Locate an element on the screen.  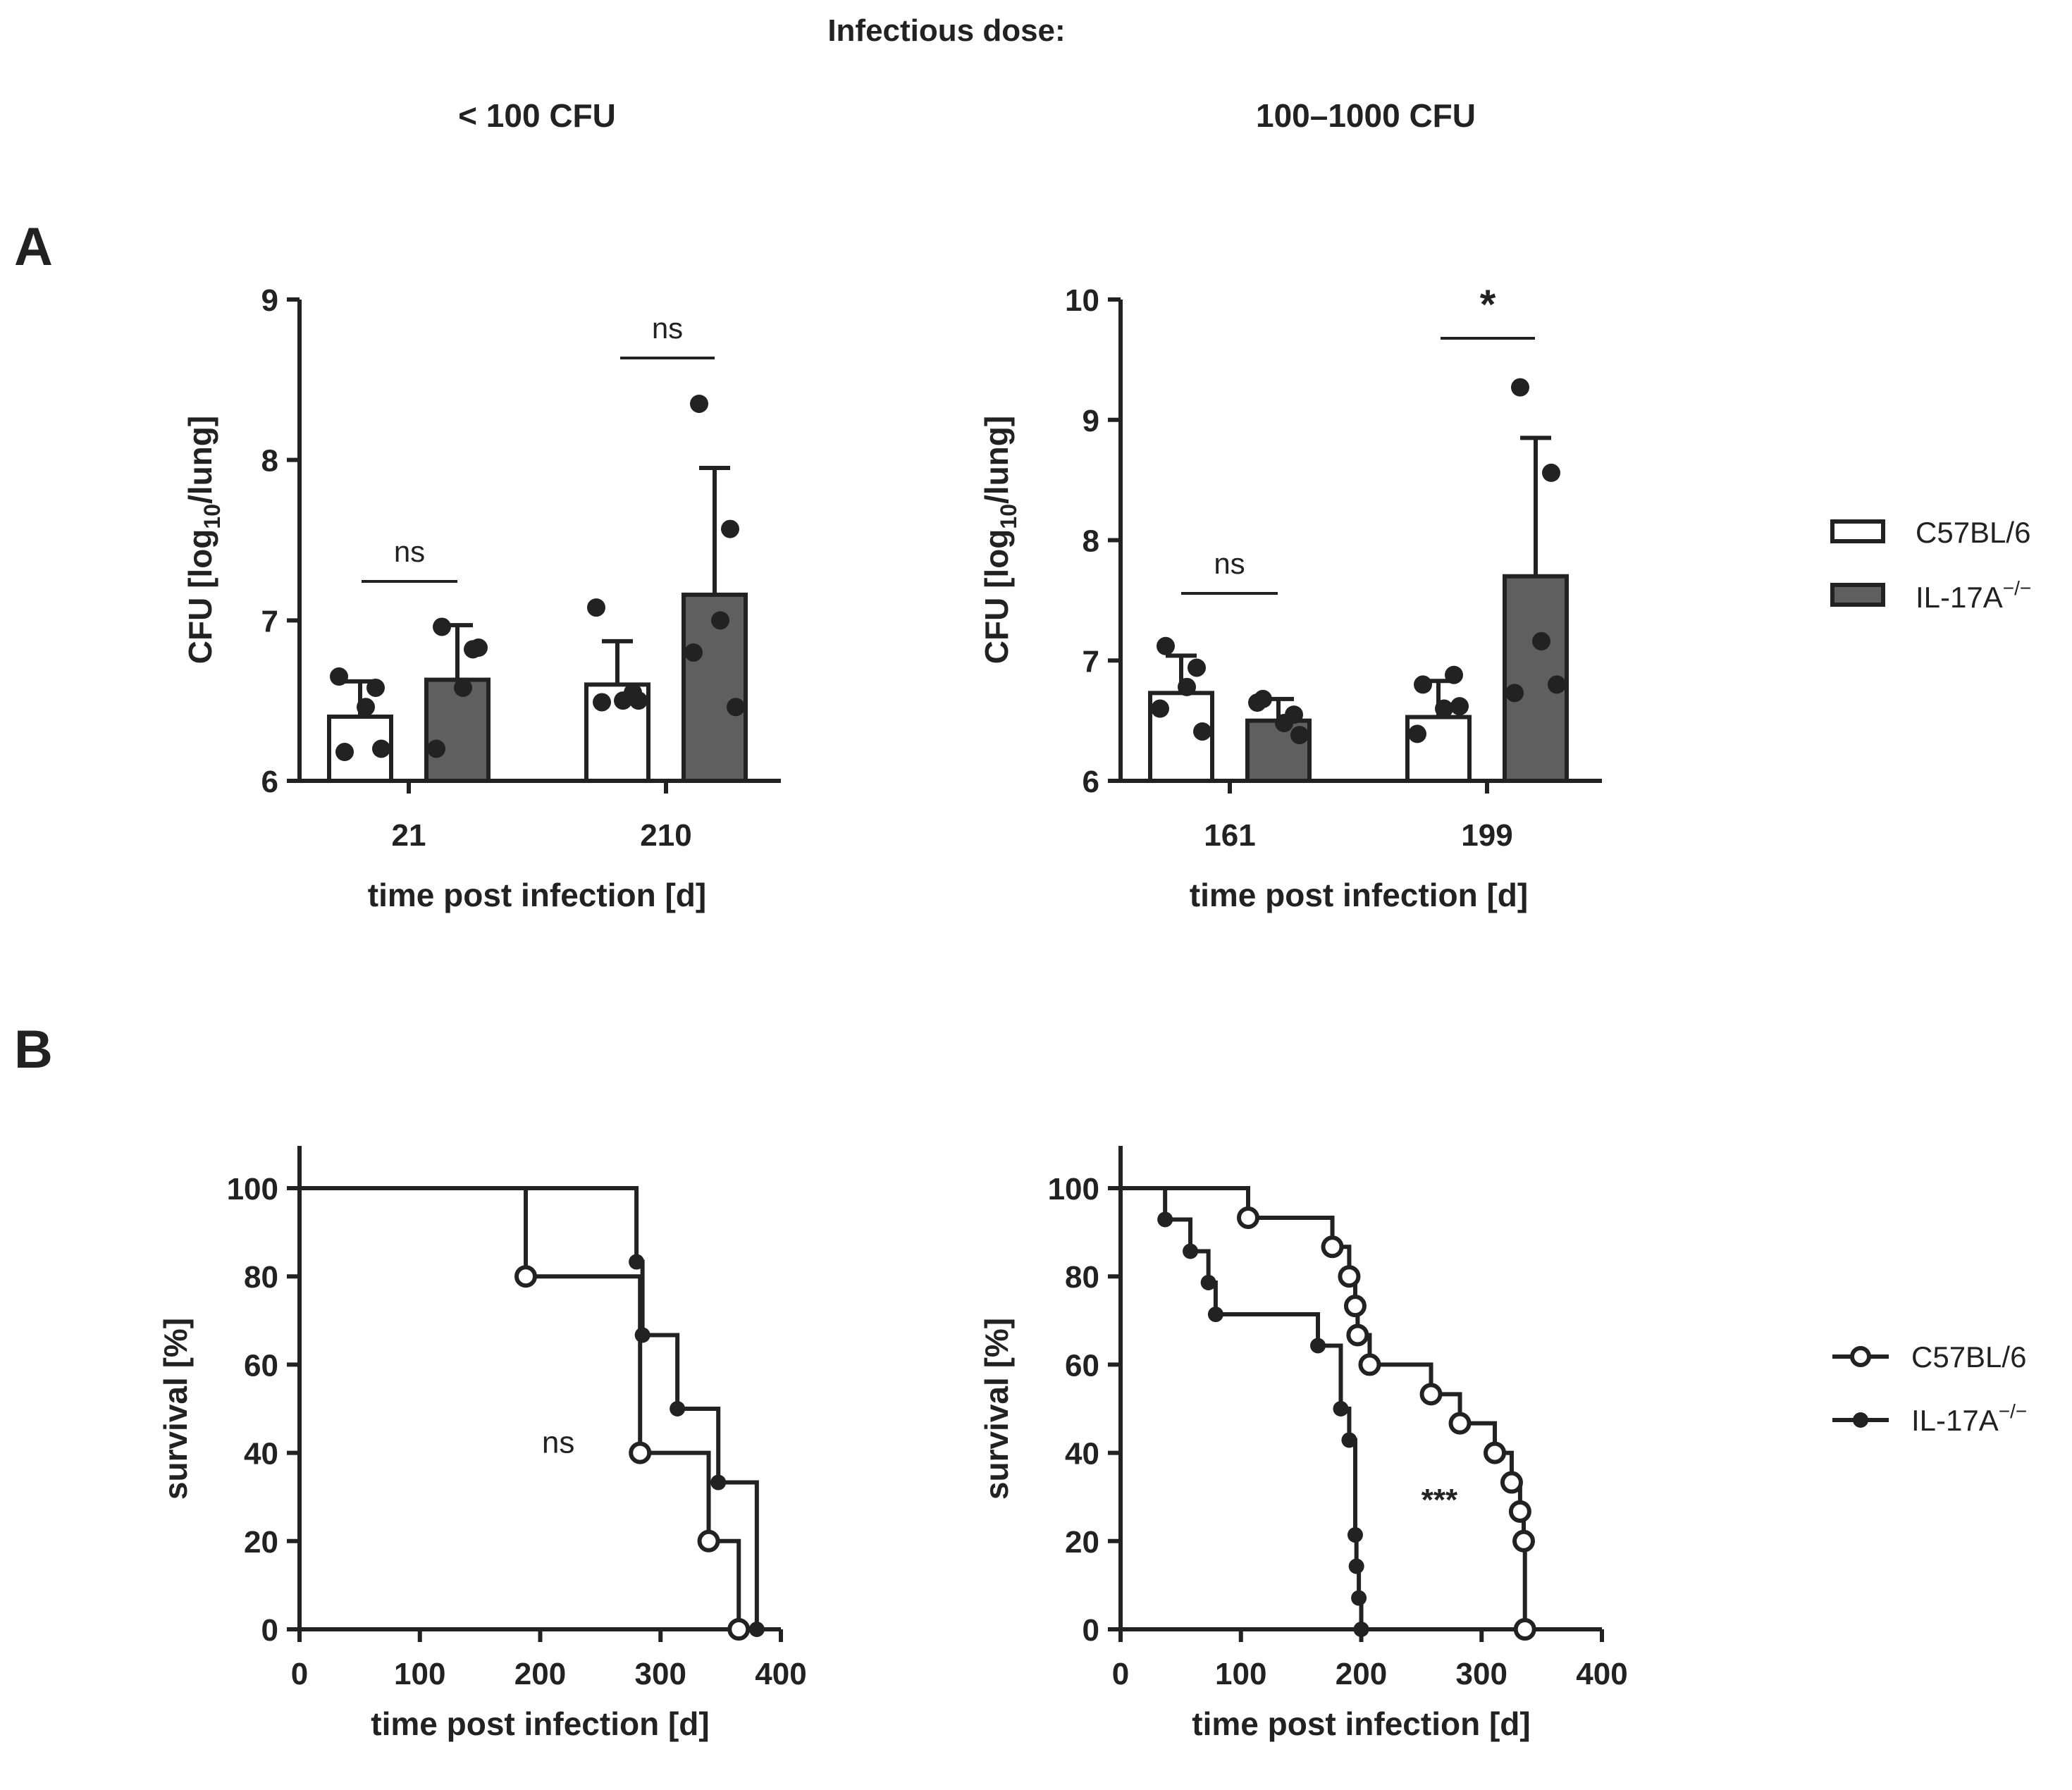
legend-b-label-c57: C57BL/6 is located at coordinates (1968, 1357).